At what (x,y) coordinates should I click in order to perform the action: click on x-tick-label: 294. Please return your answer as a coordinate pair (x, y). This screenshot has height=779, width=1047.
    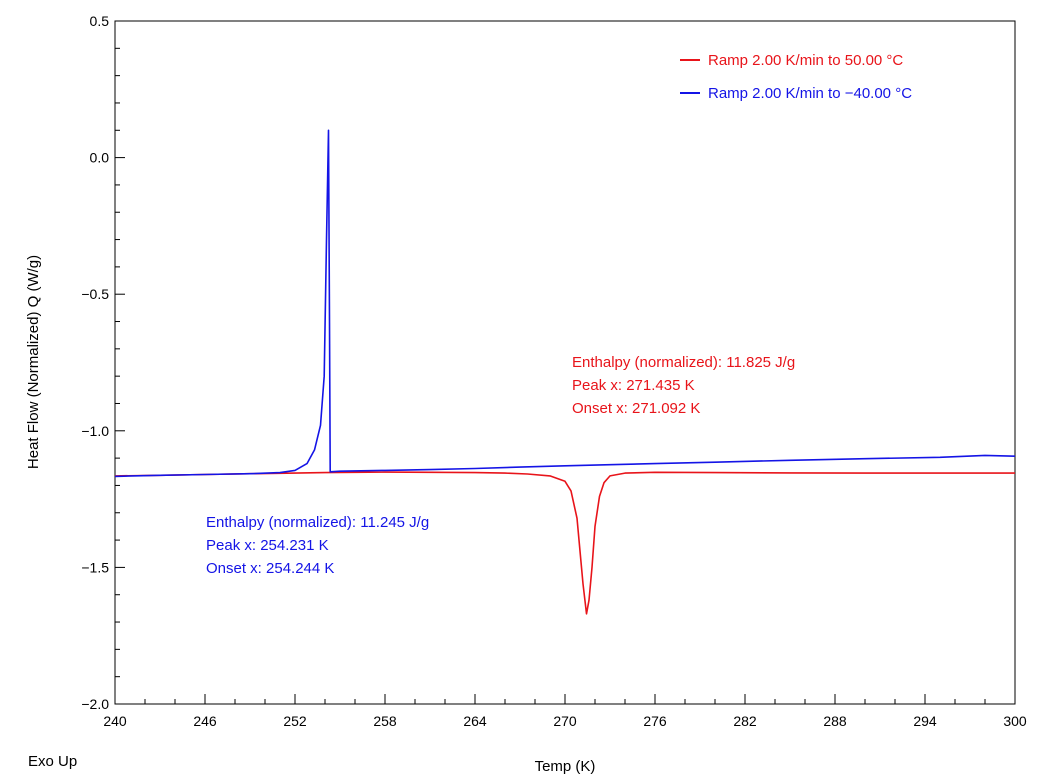
    Looking at the image, I should click on (925, 721).